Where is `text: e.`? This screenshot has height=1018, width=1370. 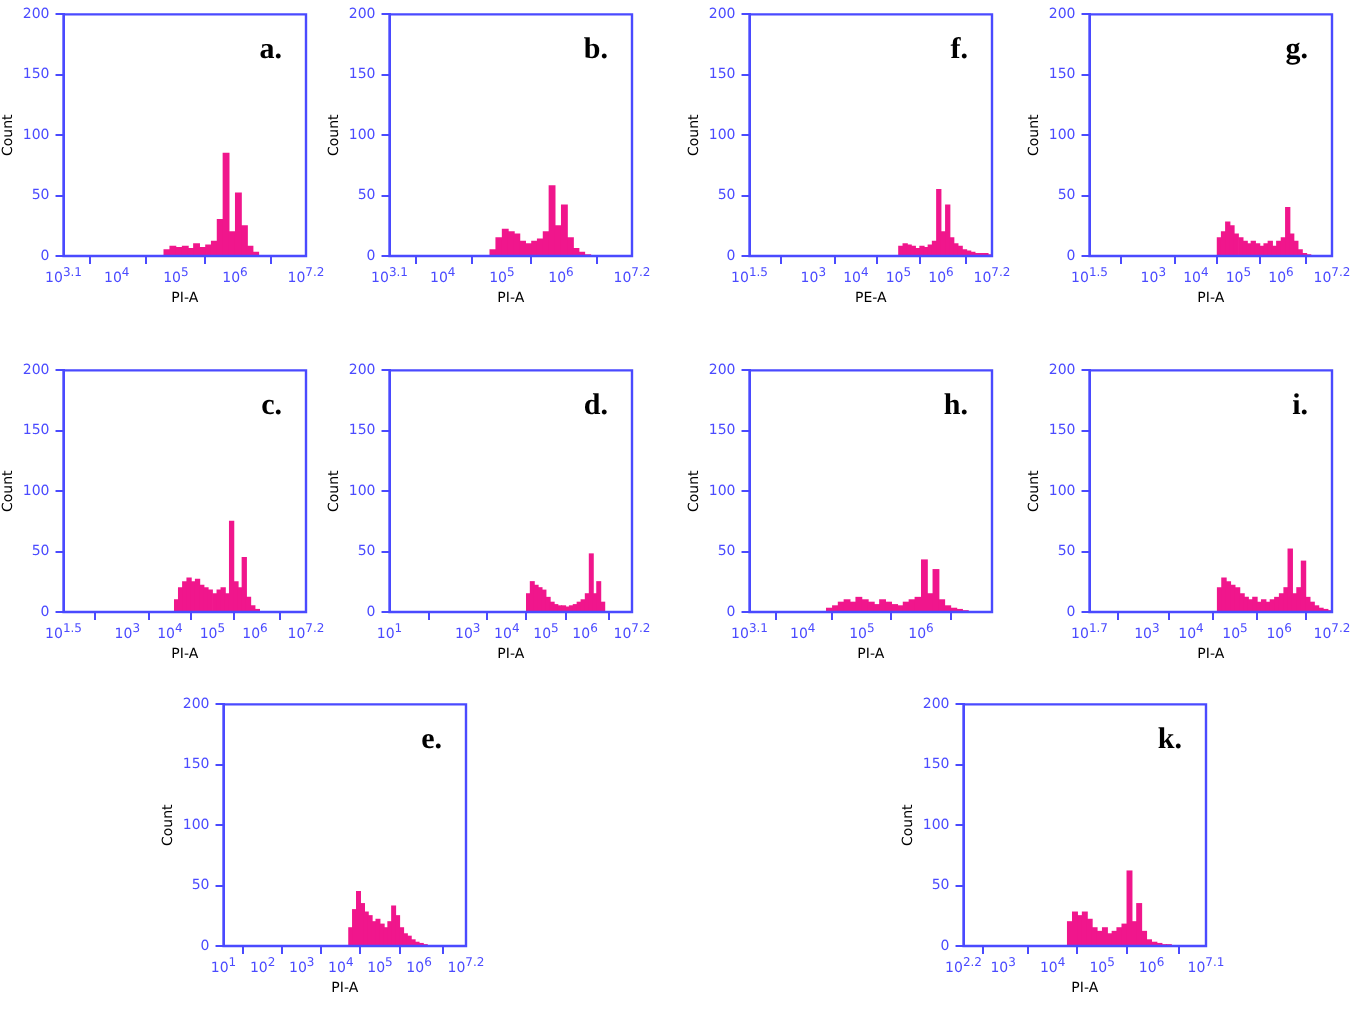 text: e. is located at coordinates (432, 740).